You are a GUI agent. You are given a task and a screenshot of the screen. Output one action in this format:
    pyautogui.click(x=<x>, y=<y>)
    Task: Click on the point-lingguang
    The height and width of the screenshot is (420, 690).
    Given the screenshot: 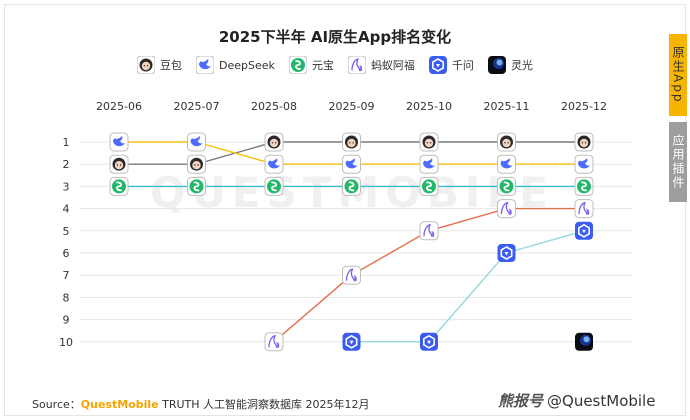 What is the action you would take?
    pyautogui.click(x=584, y=341)
    